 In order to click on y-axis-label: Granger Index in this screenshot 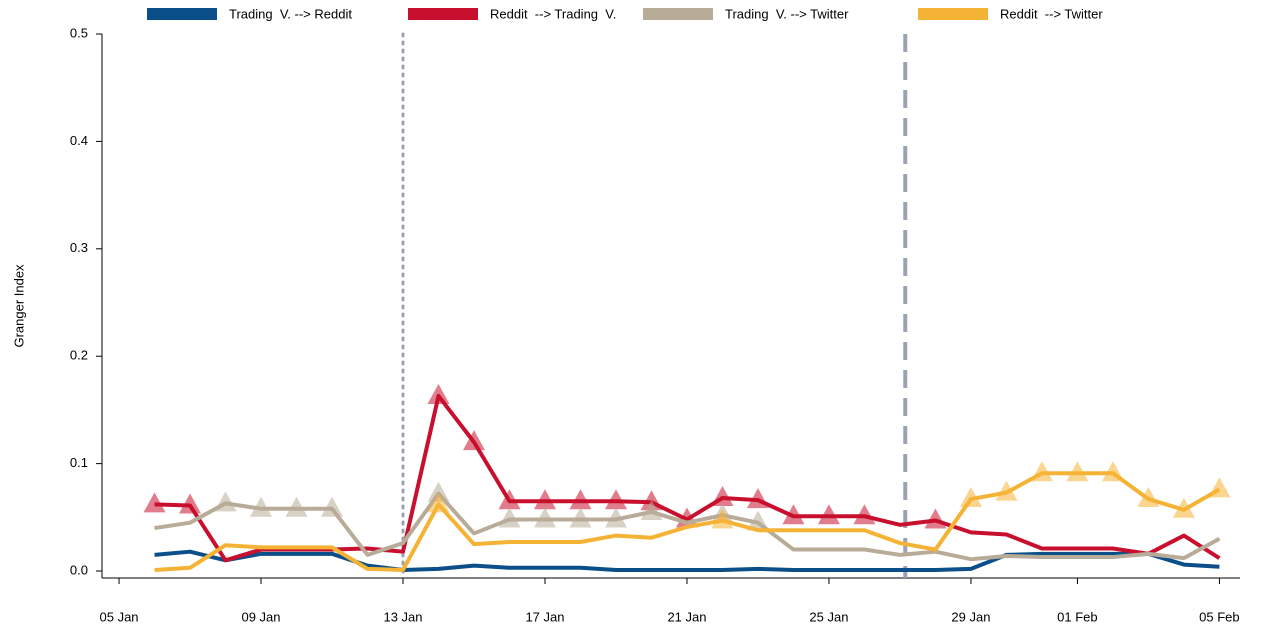, I will do `click(18, 306)`.